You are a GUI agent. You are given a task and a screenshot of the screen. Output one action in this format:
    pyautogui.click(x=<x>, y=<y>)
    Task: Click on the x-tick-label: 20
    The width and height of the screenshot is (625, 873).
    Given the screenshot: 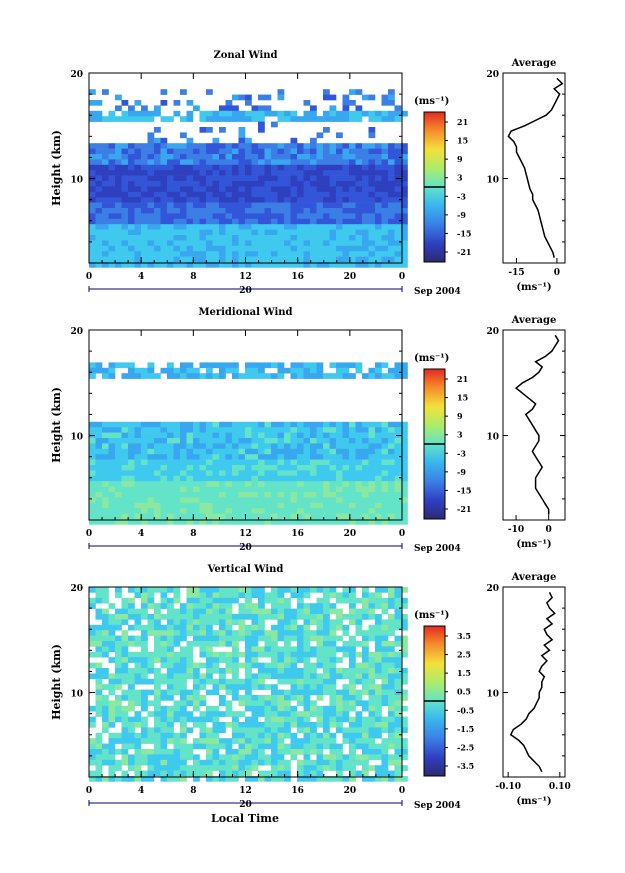 What is the action you would take?
    pyautogui.click(x=350, y=277)
    